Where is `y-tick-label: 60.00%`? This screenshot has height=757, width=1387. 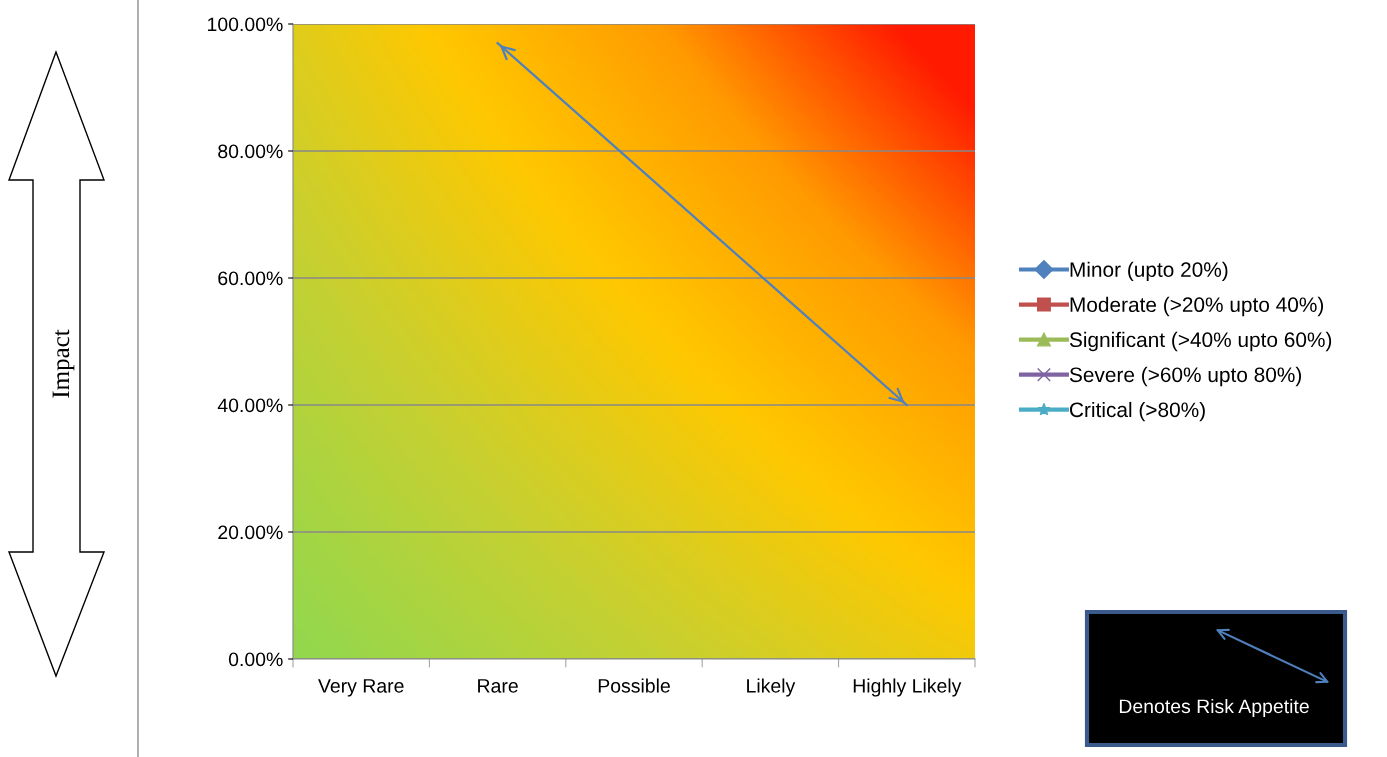
y-tick-label: 60.00% is located at coordinates (250, 278).